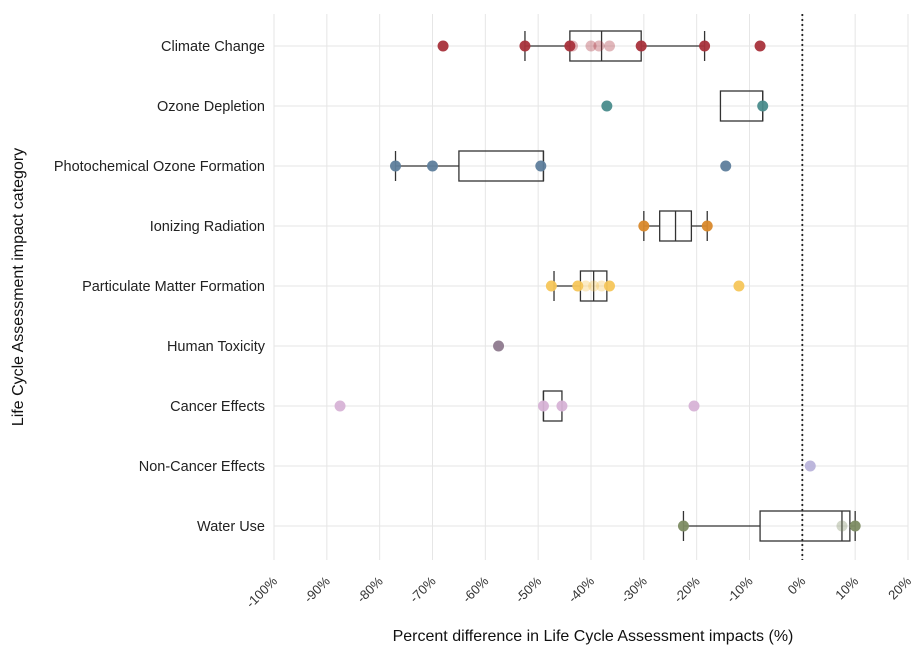  Describe the element at coordinates (317, 589) in the screenshot. I see `x-tick-label: -90%` at that location.